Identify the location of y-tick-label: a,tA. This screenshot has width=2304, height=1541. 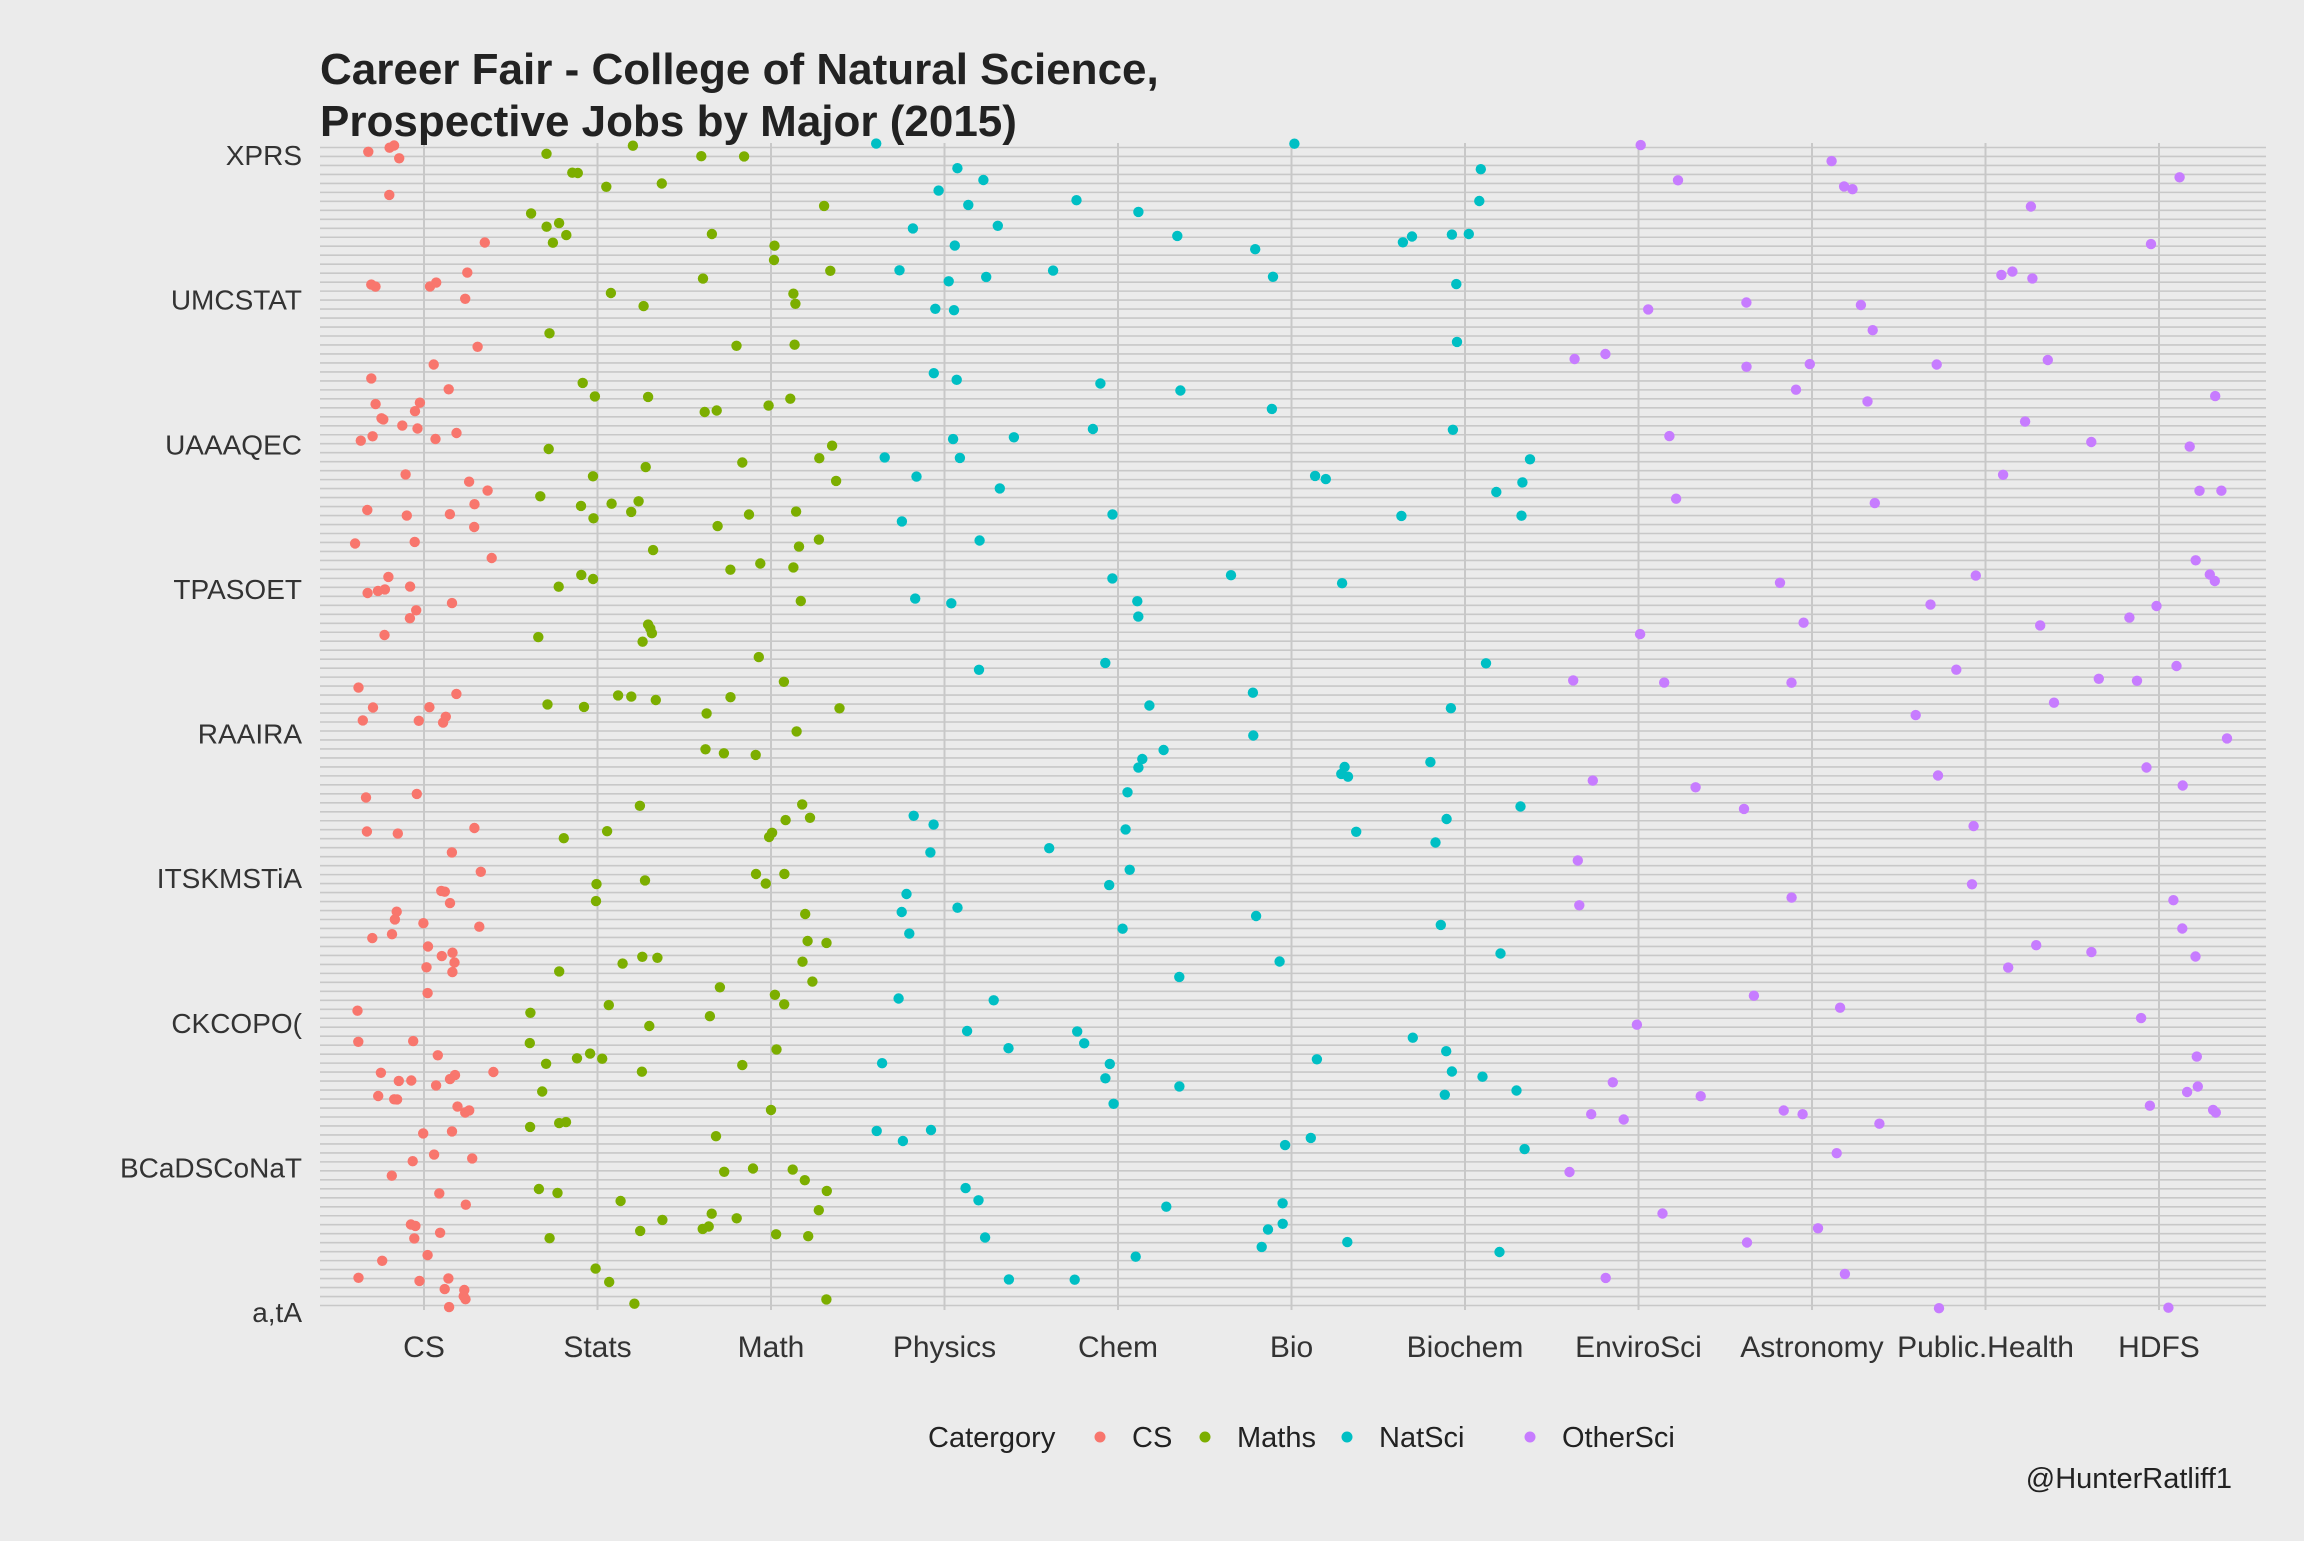
(277, 1312).